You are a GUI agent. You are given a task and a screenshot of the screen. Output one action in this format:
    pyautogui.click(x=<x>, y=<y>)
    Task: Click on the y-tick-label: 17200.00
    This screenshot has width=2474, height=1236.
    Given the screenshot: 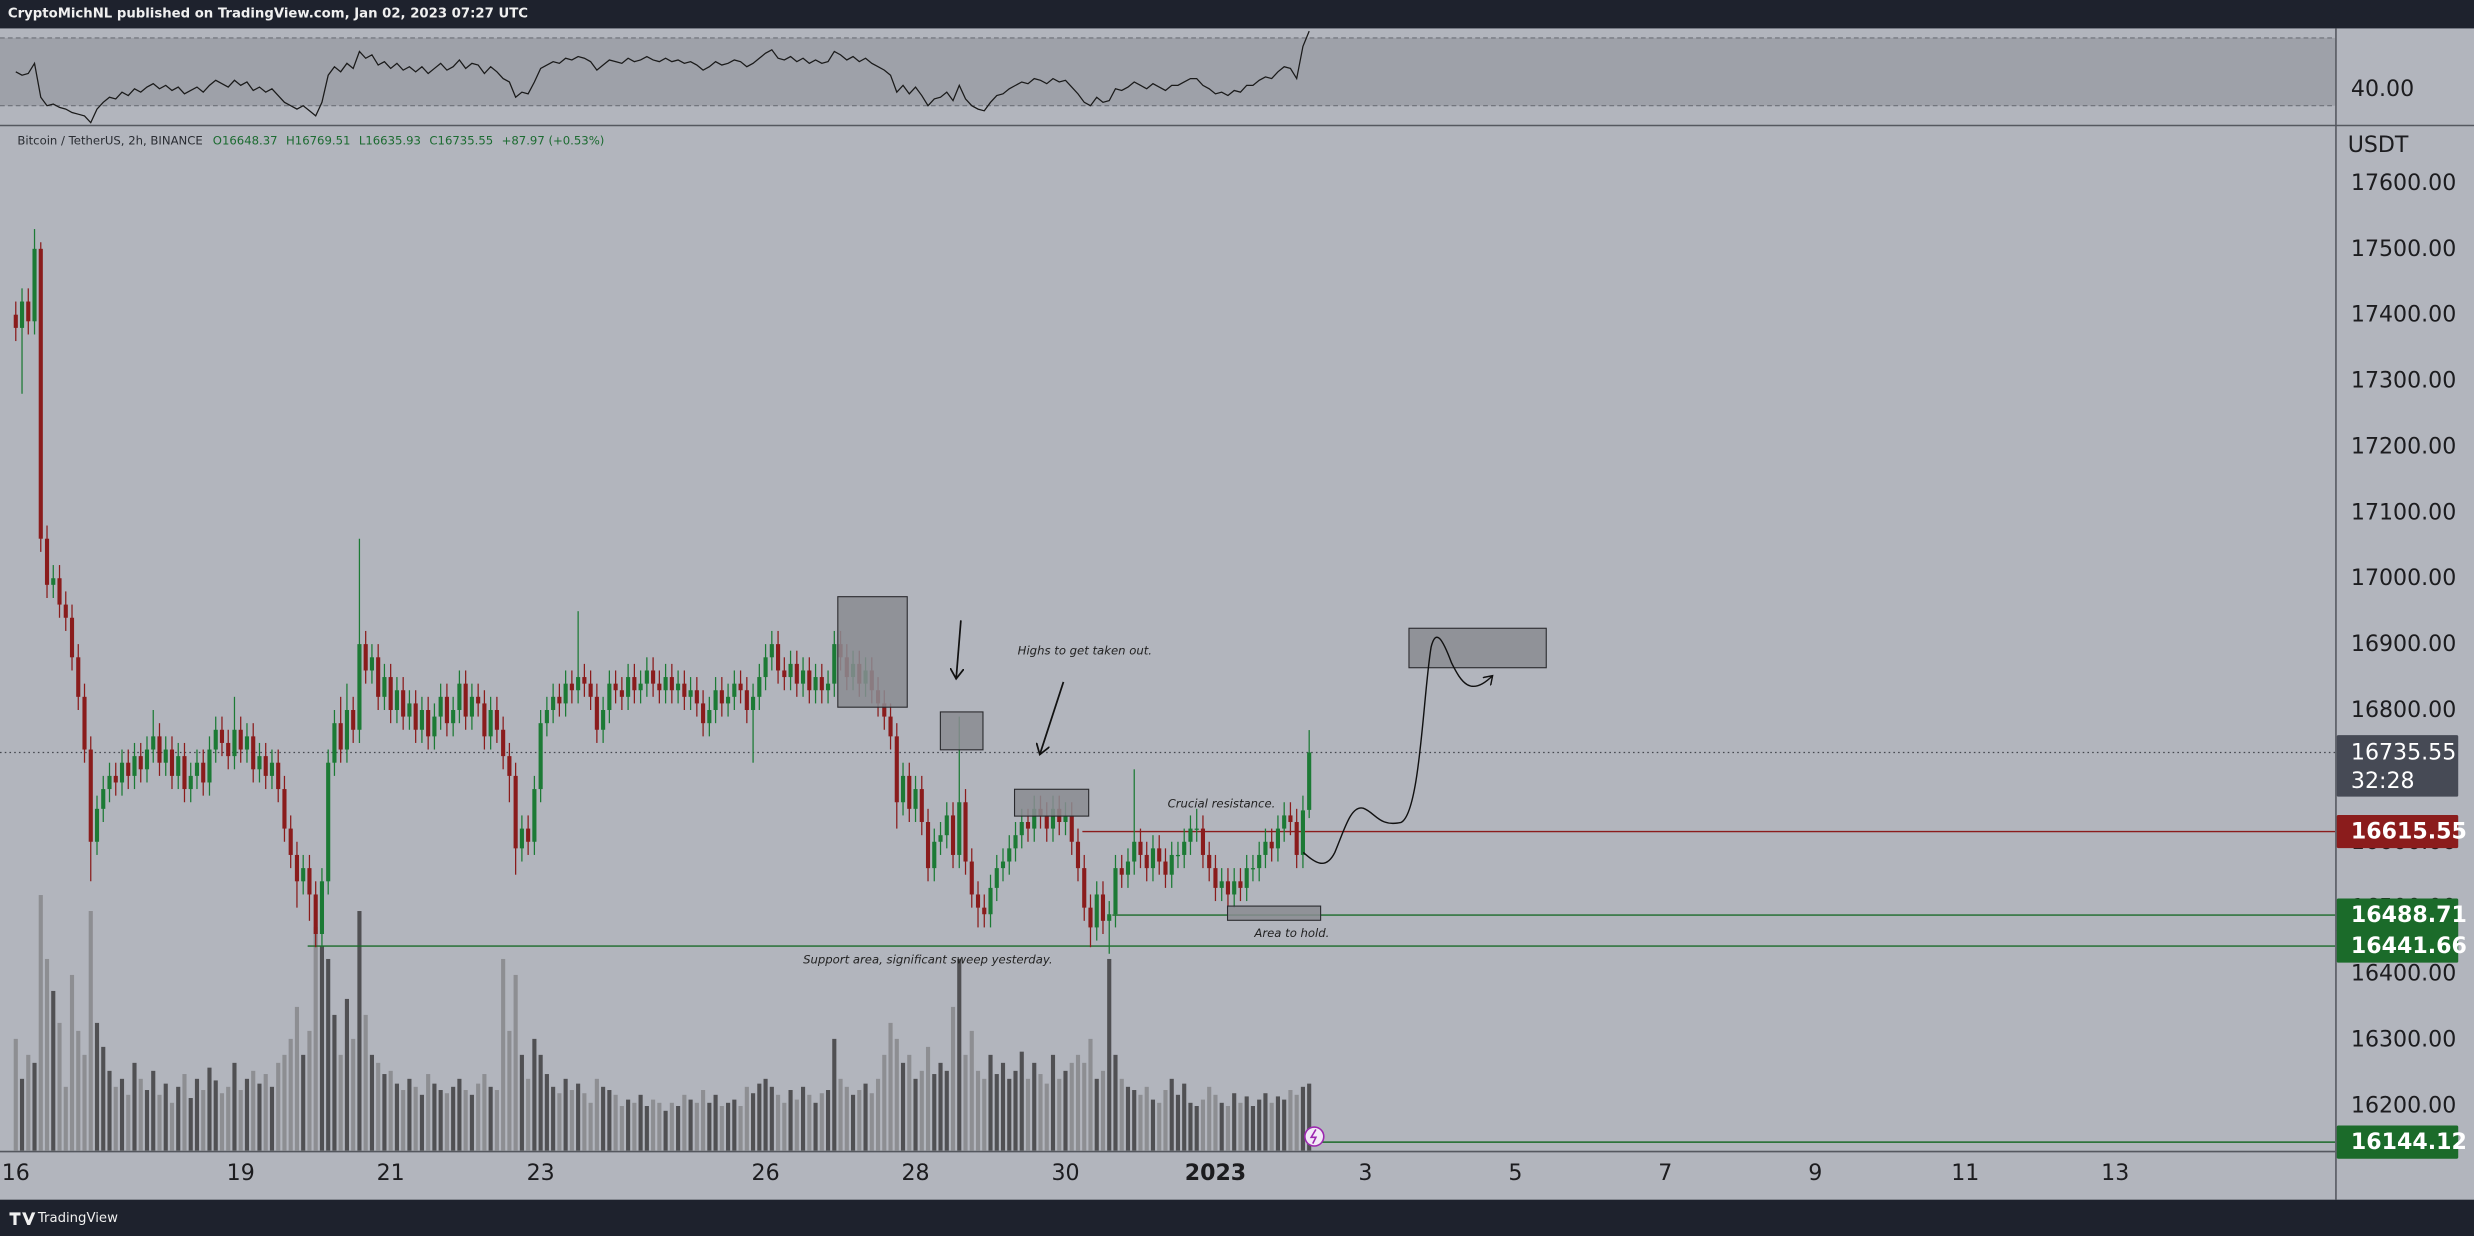 What is the action you would take?
    pyautogui.click(x=2403, y=446)
    